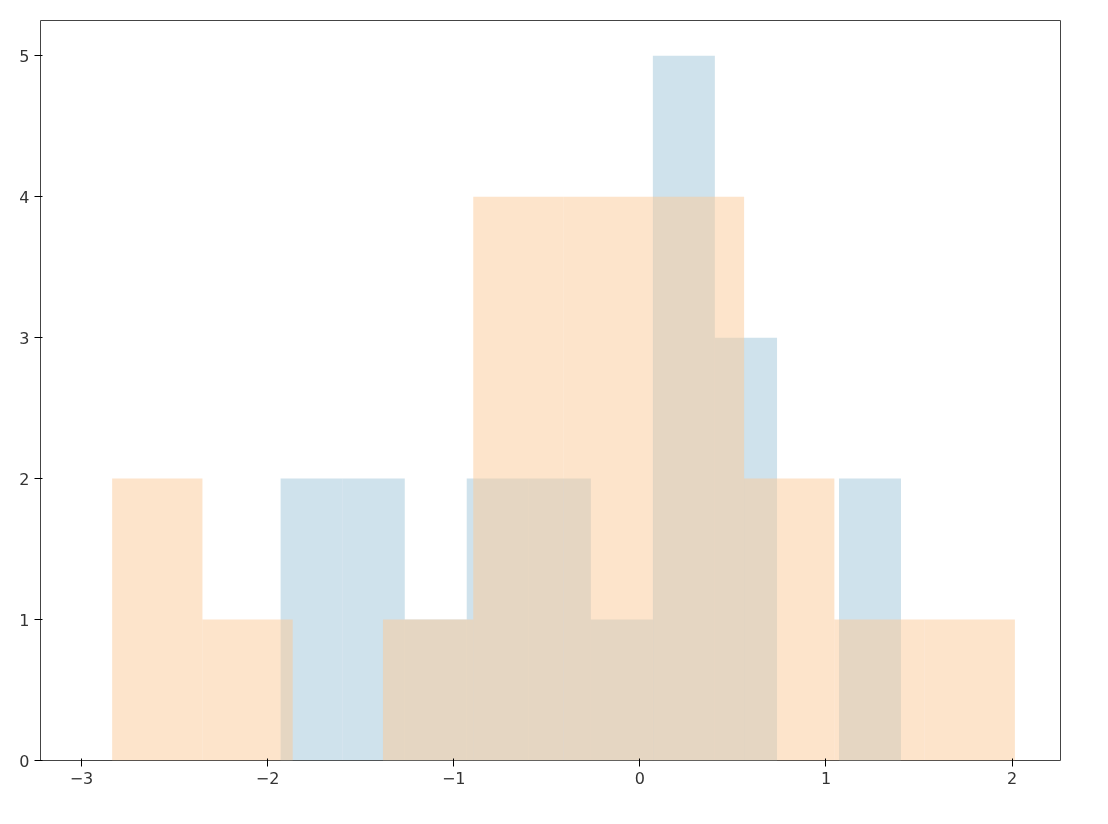  Describe the element at coordinates (267, 778) in the screenshot. I see `x-tick-label: −2` at that location.